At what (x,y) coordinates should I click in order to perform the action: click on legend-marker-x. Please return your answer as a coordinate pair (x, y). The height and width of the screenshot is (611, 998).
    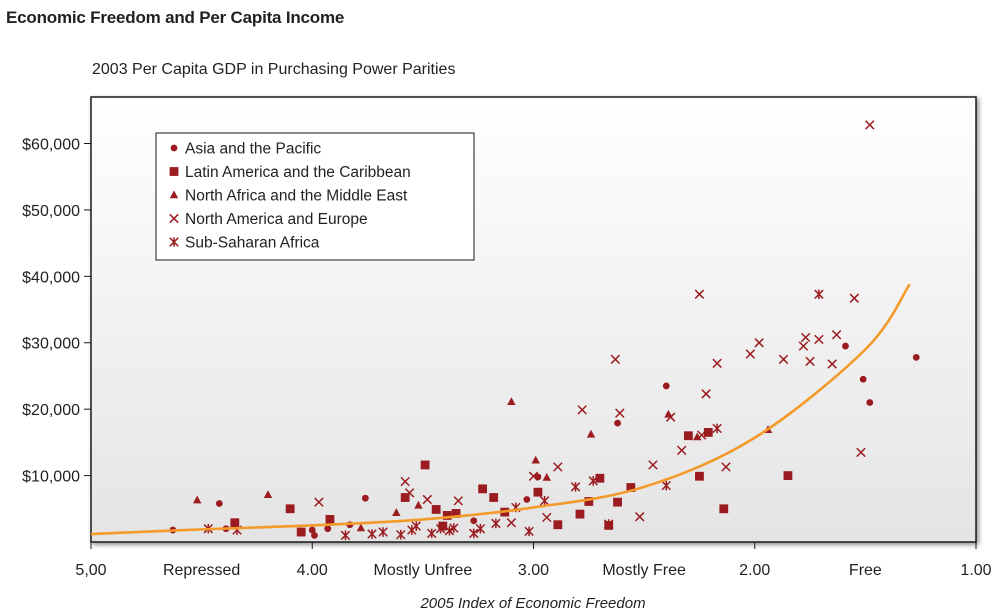
    Looking at the image, I should click on (174, 218).